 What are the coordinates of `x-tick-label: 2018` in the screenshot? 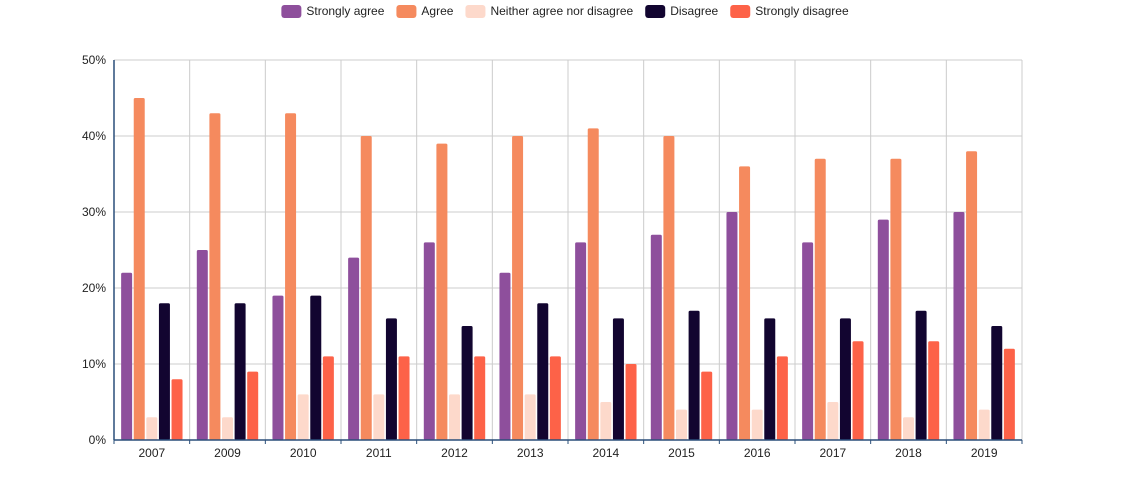 It's located at (908, 453).